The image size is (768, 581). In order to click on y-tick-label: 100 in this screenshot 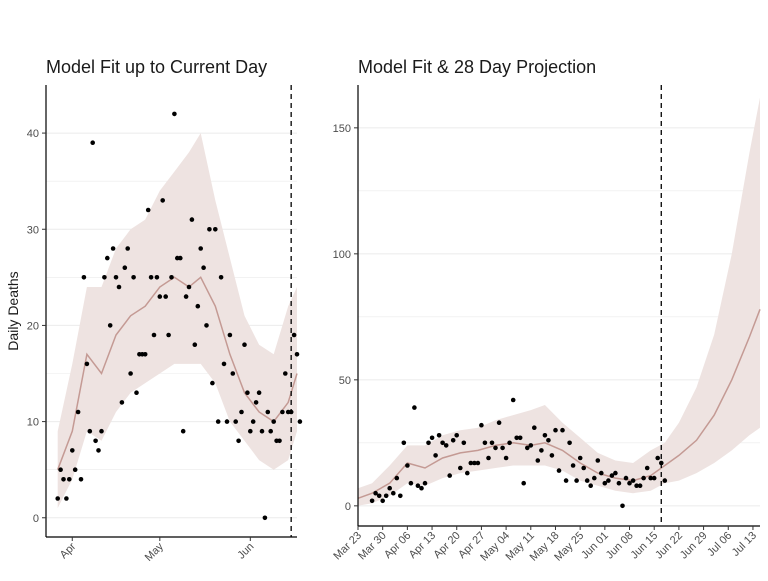, I will do `click(342, 255)`.